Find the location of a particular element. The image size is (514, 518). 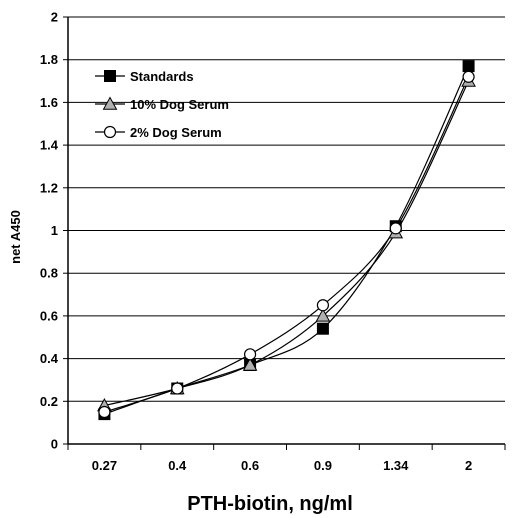

legend: Standards 10% Dog Serum 2% Dog Serum is located at coordinates (162, 104).